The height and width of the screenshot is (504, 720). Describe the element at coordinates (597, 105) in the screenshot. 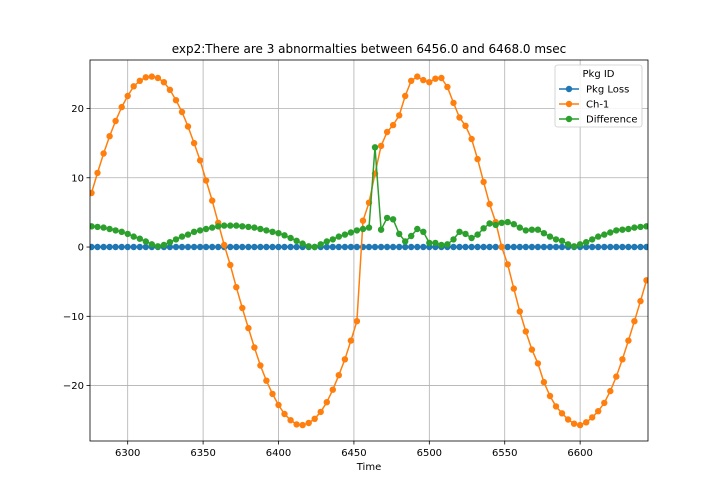

I see `legend-label: Ch-1` at that location.